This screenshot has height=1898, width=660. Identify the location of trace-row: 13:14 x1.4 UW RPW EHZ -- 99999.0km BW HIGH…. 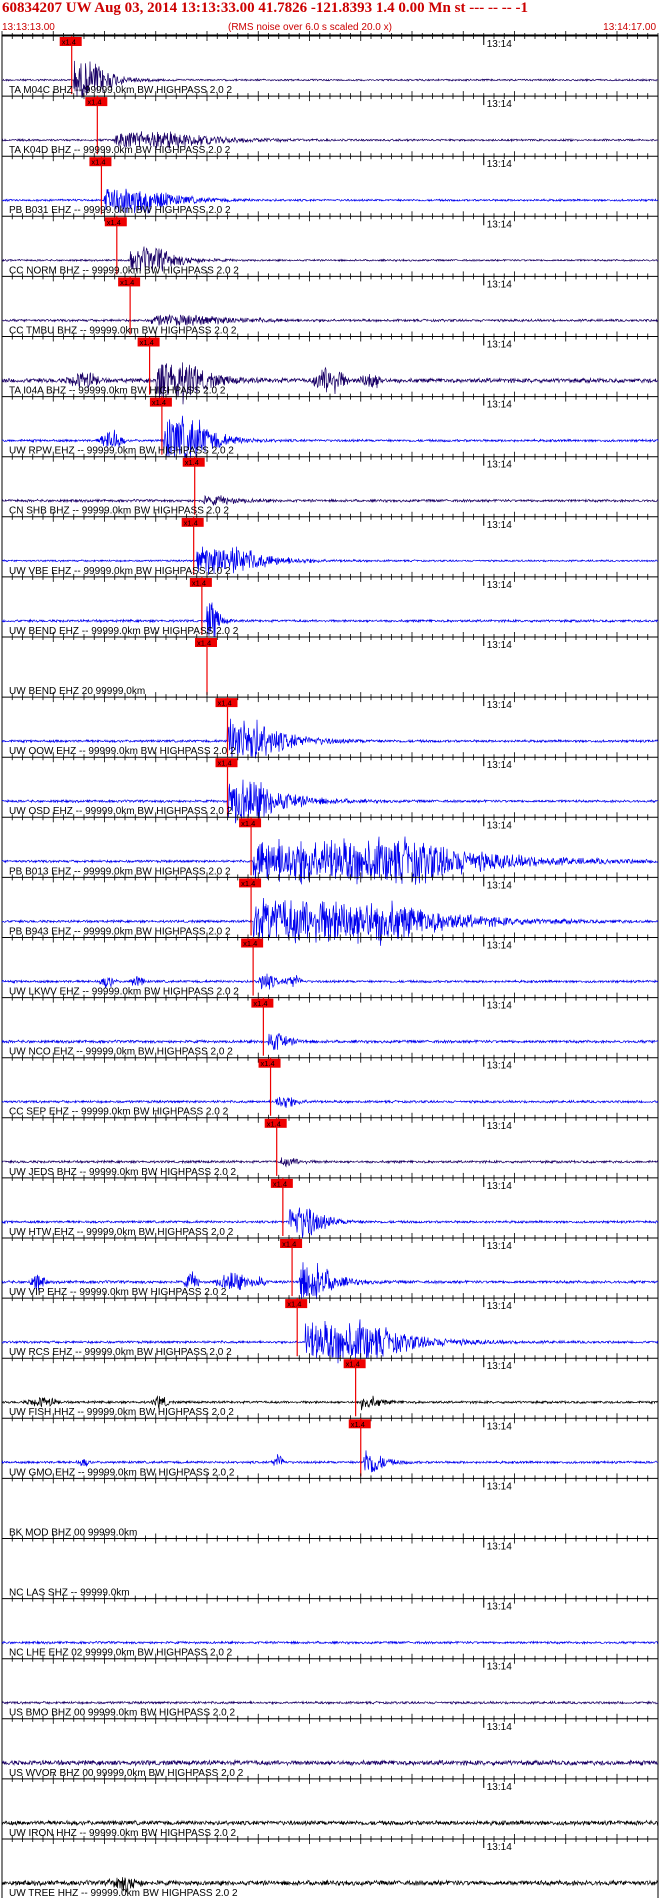
(330, 426).